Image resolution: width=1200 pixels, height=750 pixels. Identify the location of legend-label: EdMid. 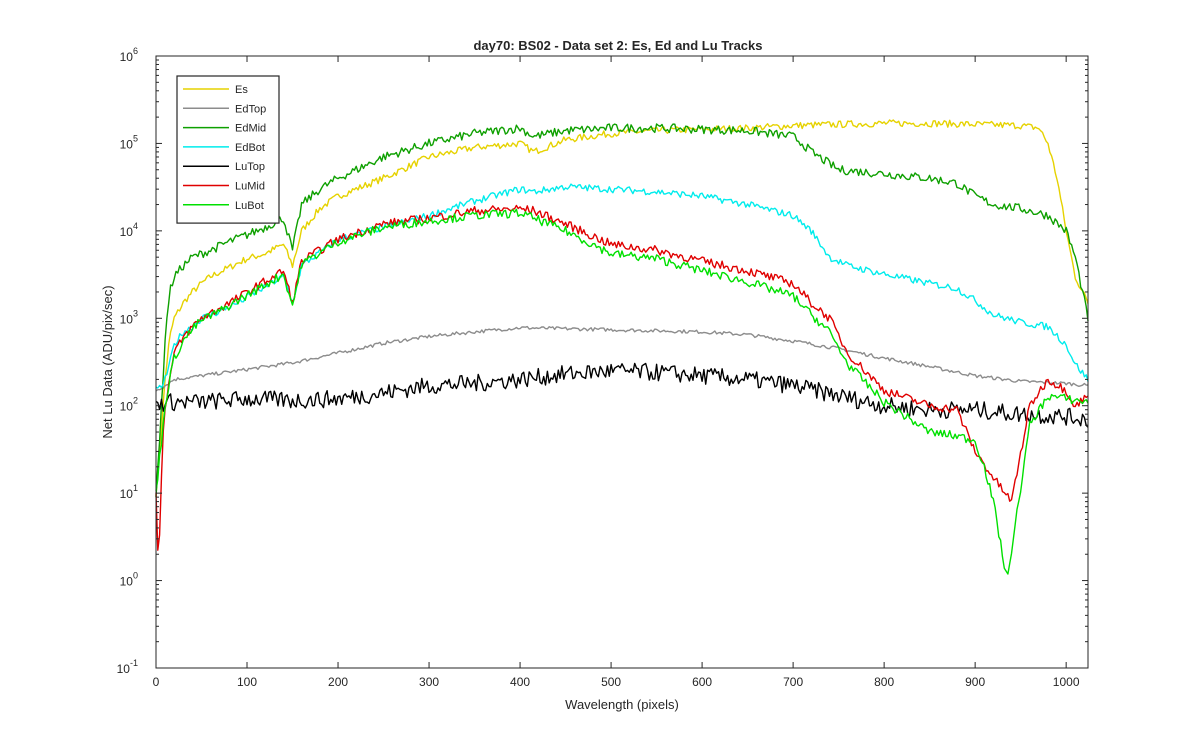
(250, 129).